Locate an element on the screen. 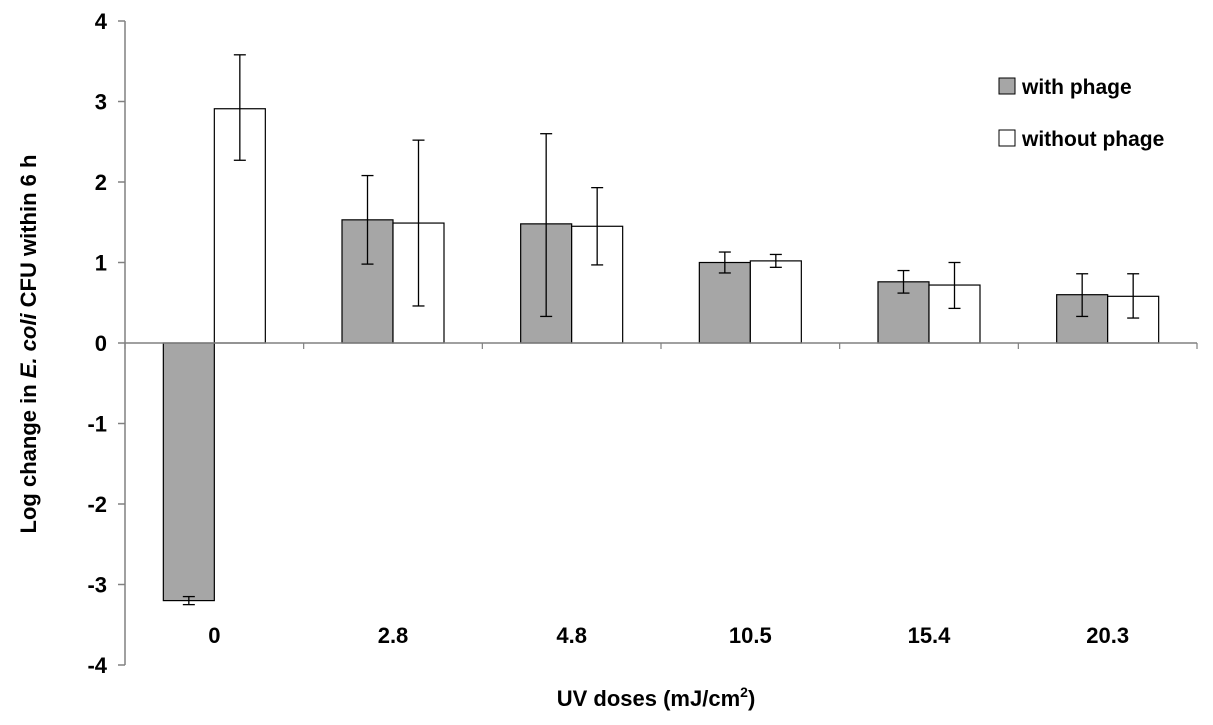 This screenshot has height=725, width=1213. y-tick-label: 4 is located at coordinates (101, 21).